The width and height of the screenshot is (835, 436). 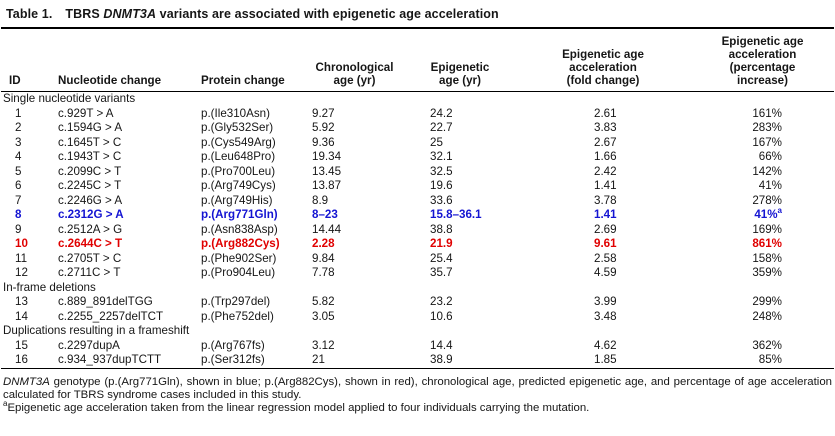 I want to click on cell-protein-change: p.(Arg749Cys), so click(x=238, y=185).